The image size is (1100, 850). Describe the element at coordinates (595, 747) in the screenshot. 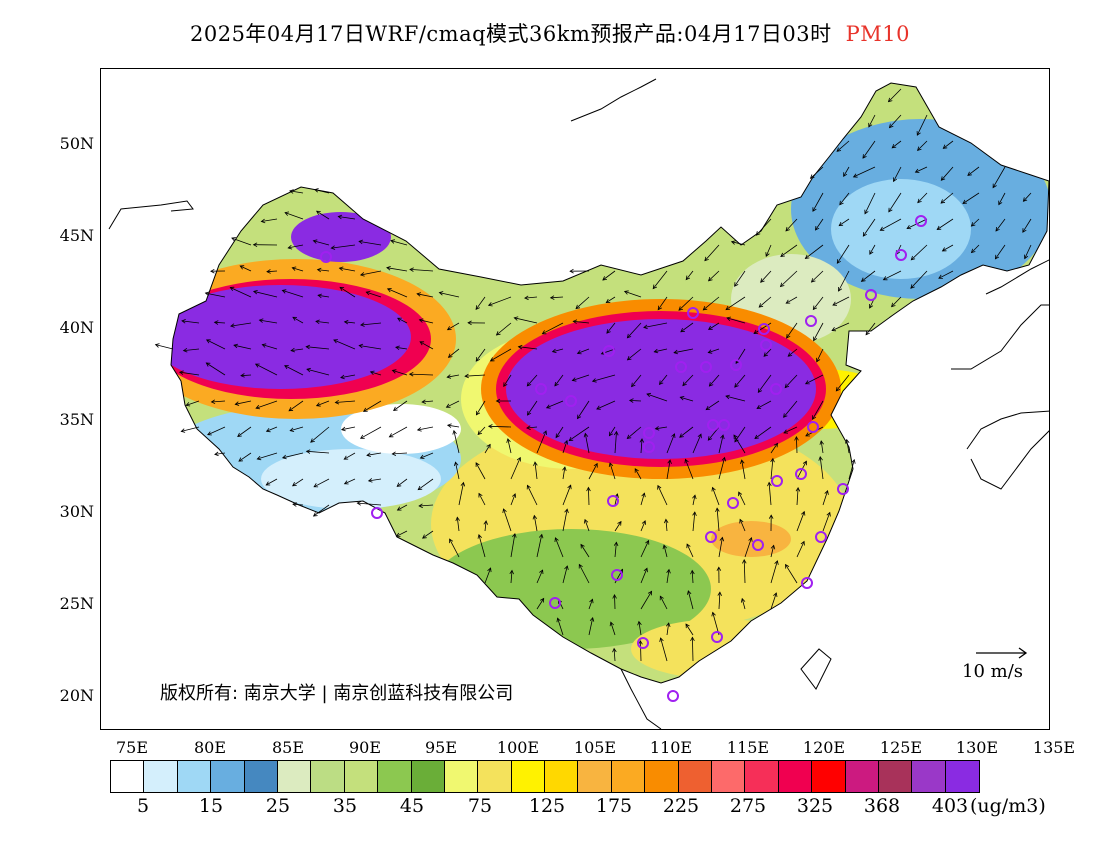

I see `lon-label-105e: 105E` at that location.